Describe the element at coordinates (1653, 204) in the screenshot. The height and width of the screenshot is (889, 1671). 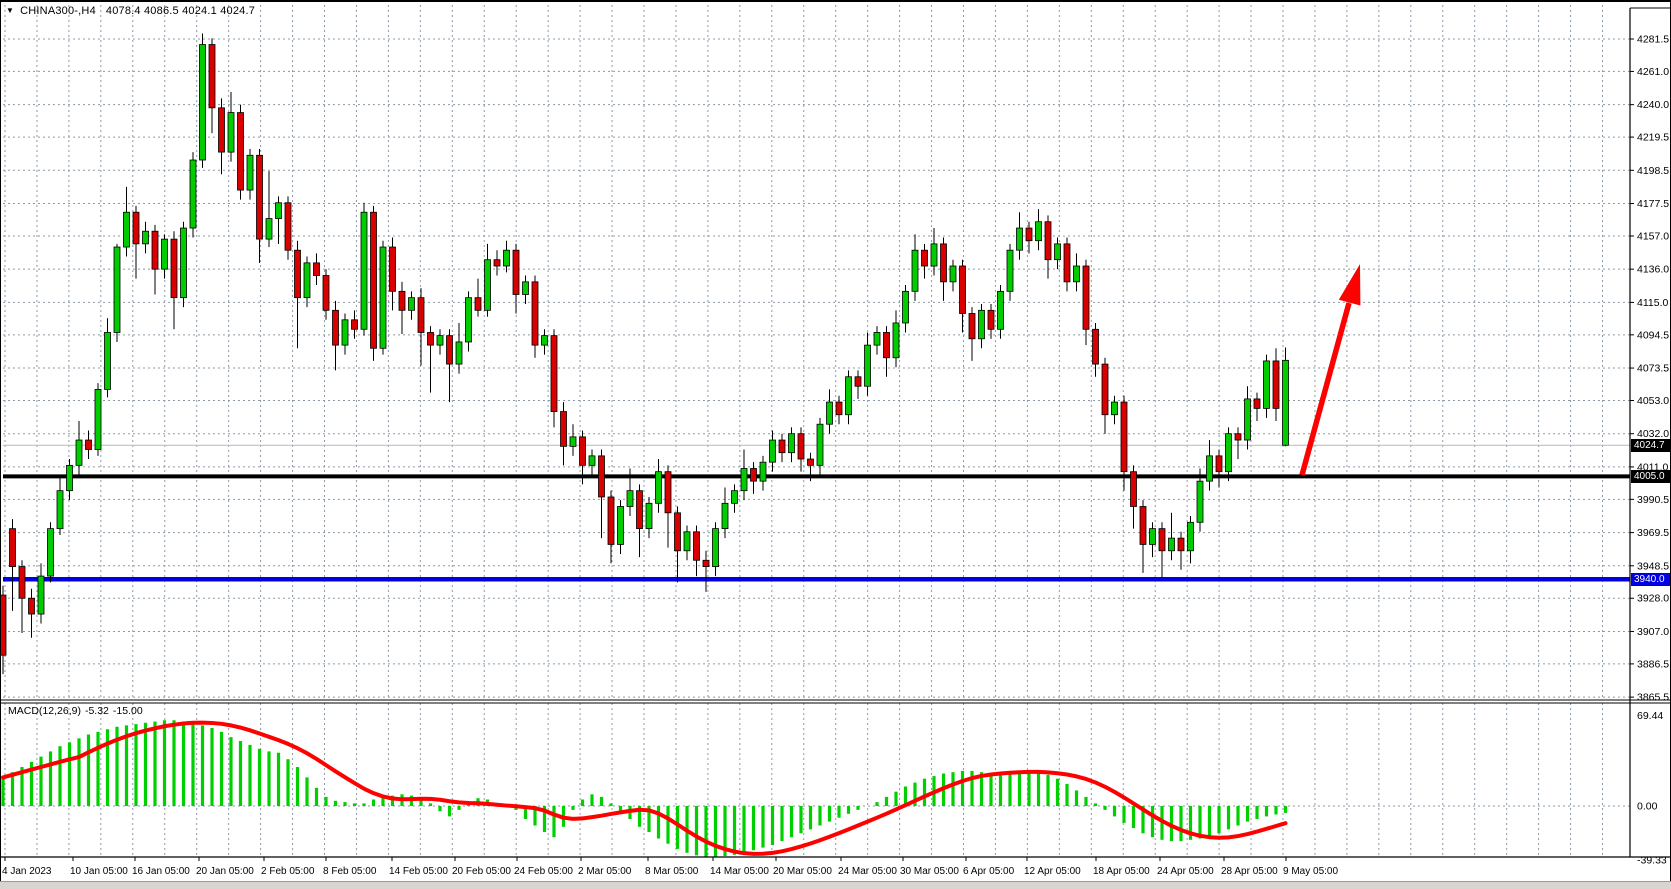
I see `price-tick-label: 4177.5` at that location.